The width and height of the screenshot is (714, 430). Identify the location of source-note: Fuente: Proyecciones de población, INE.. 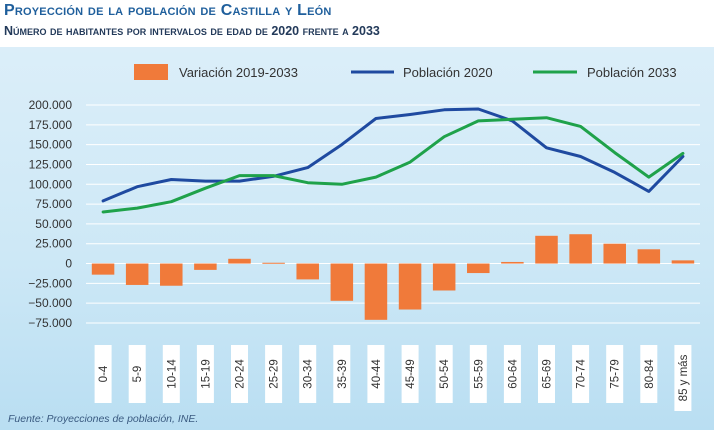
(103, 419).